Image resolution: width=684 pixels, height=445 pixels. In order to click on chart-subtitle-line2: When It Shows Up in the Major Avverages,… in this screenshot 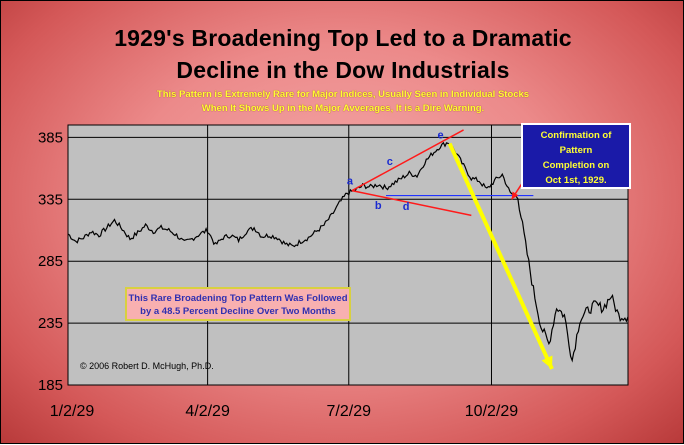, I will do `click(343, 108)`.